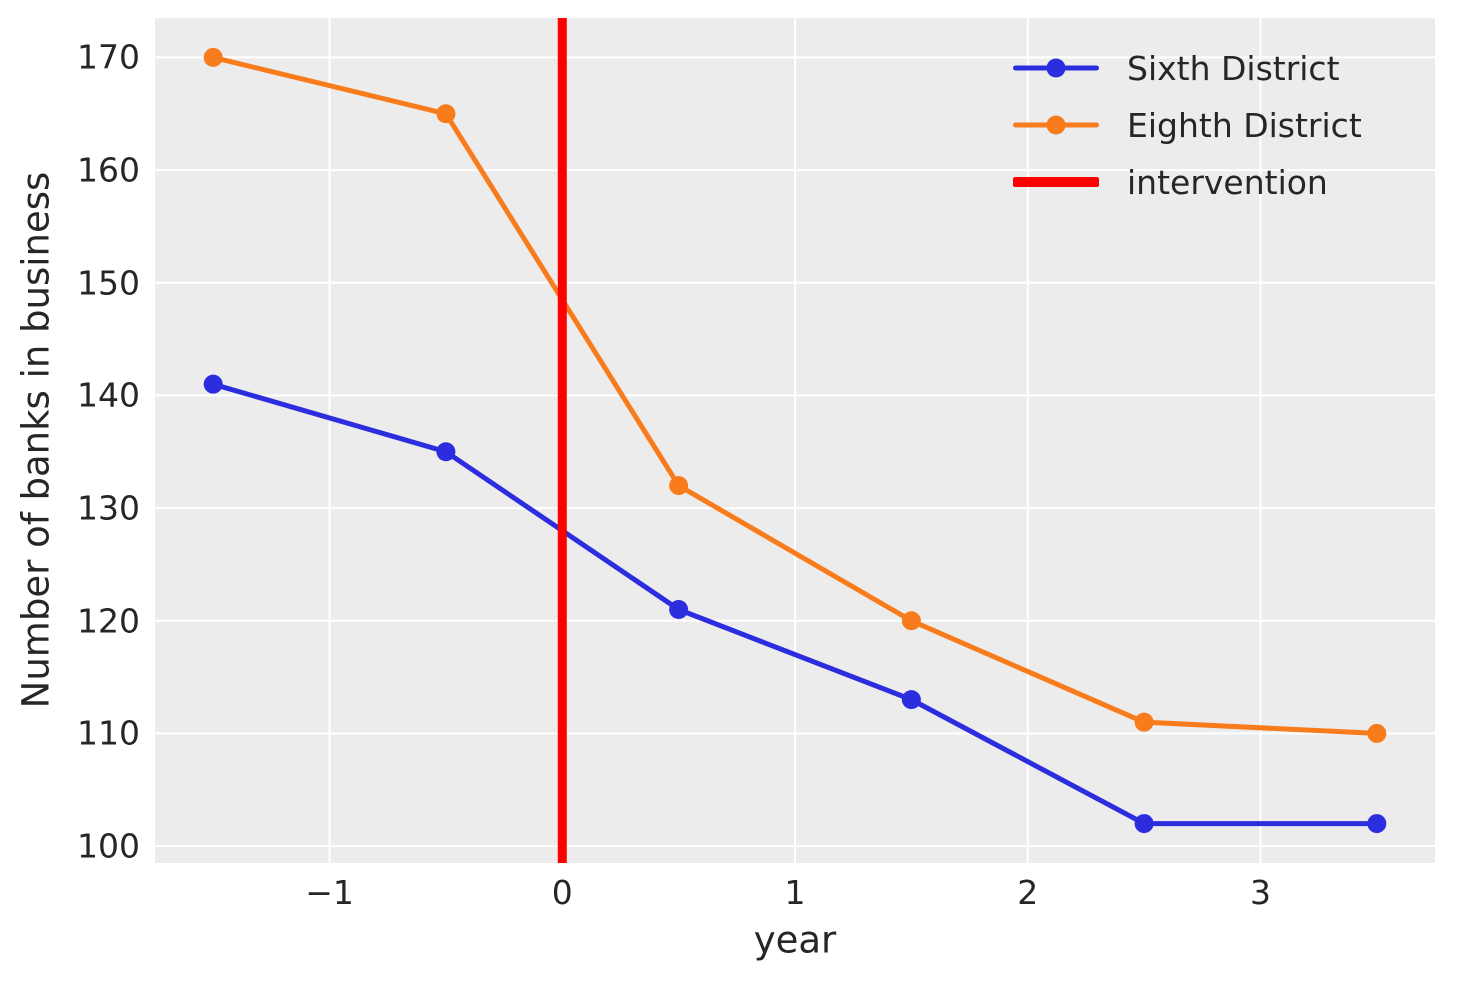  I want to click on legend-label: Sixth District, so click(1233, 68).